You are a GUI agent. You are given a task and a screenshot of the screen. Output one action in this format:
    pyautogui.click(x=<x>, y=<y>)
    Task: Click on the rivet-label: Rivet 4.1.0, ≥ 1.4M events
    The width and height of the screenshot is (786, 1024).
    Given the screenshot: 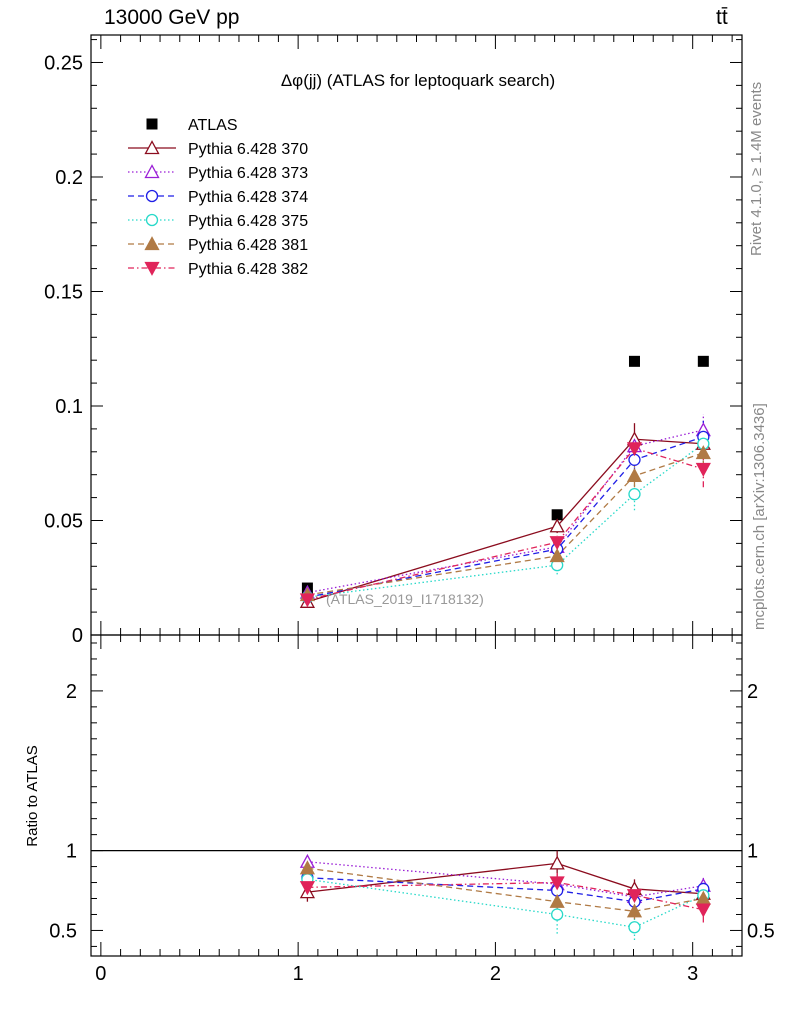 What is the action you would take?
    pyautogui.click(x=756, y=168)
    